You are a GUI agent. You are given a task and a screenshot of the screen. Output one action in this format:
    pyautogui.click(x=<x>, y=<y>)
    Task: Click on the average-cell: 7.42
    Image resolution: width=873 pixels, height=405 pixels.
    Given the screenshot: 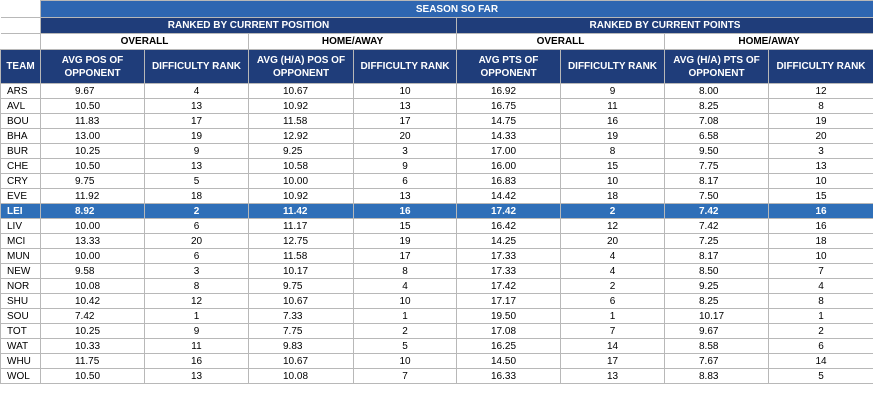 What is the action you would take?
    pyautogui.click(x=716, y=226)
    